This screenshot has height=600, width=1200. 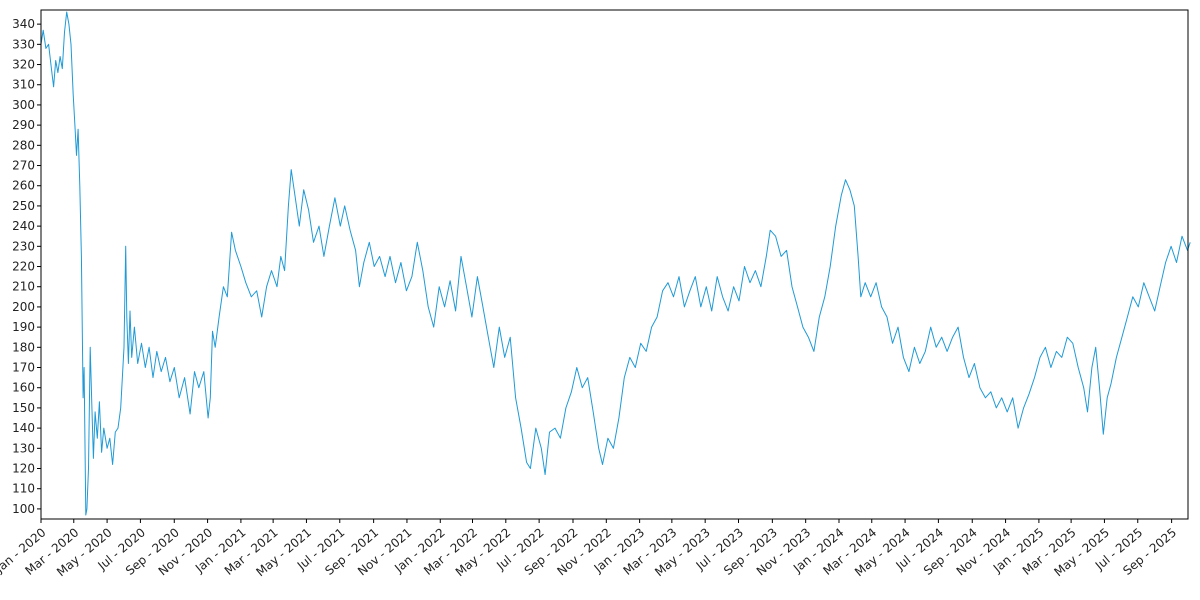 What do you see at coordinates (23, 145) in the screenshot?
I see `y-tick-label: 280` at bounding box center [23, 145].